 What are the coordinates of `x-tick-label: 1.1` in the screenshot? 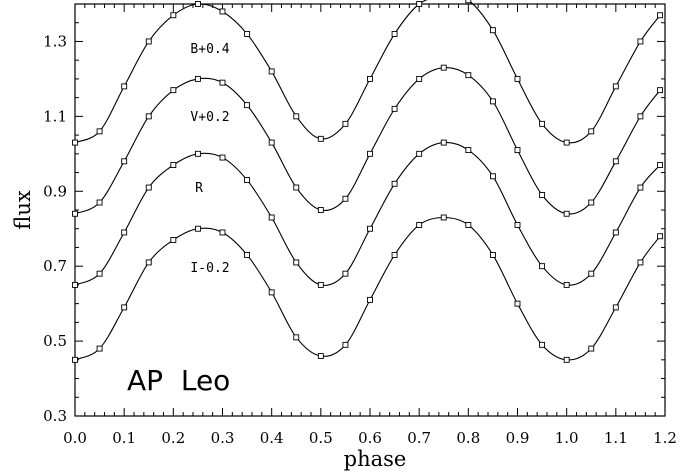 It's located at (616, 438).